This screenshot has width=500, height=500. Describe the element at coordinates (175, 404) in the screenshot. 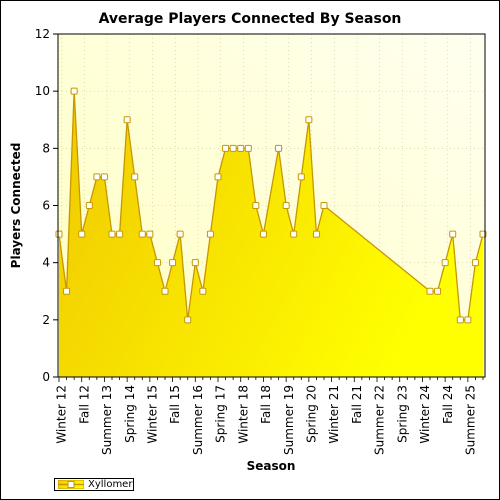

I see `x-tick-label: Fall 15` at that location.